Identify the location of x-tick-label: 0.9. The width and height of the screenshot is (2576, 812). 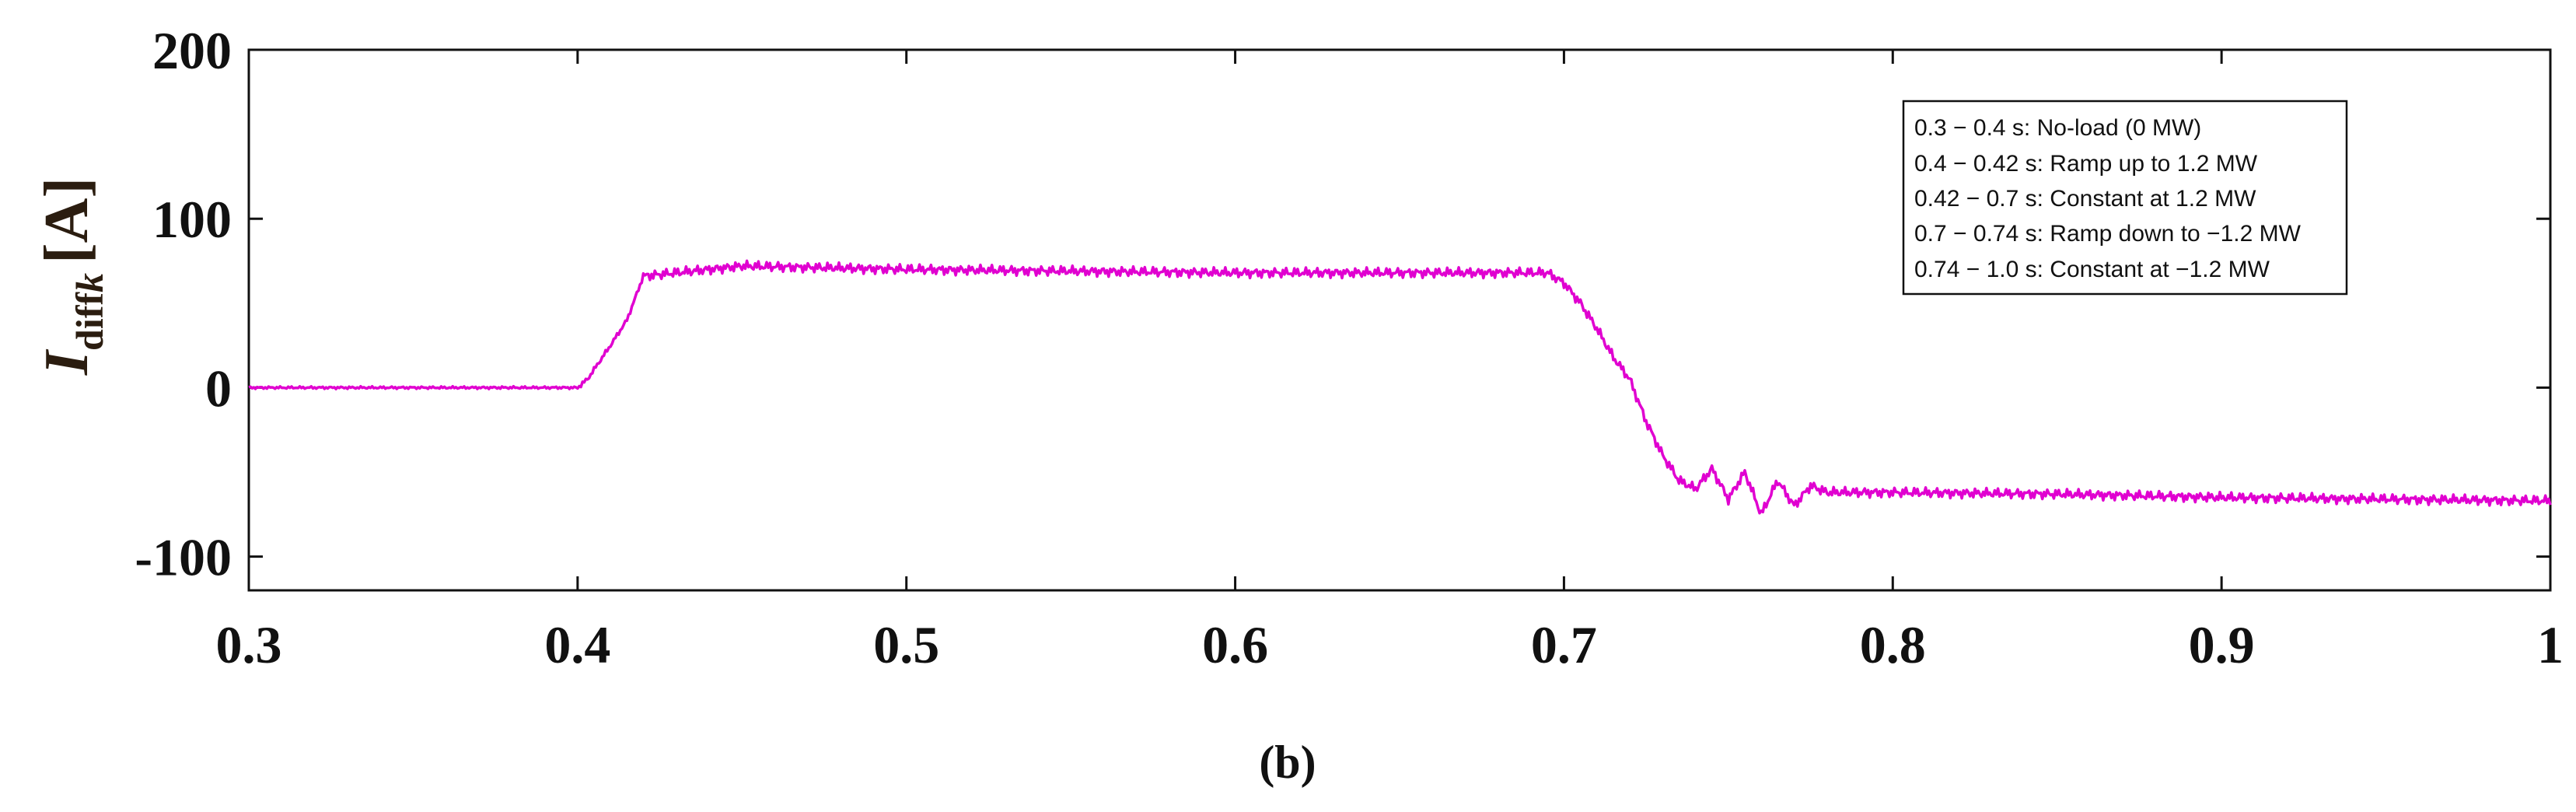
(2222, 645).